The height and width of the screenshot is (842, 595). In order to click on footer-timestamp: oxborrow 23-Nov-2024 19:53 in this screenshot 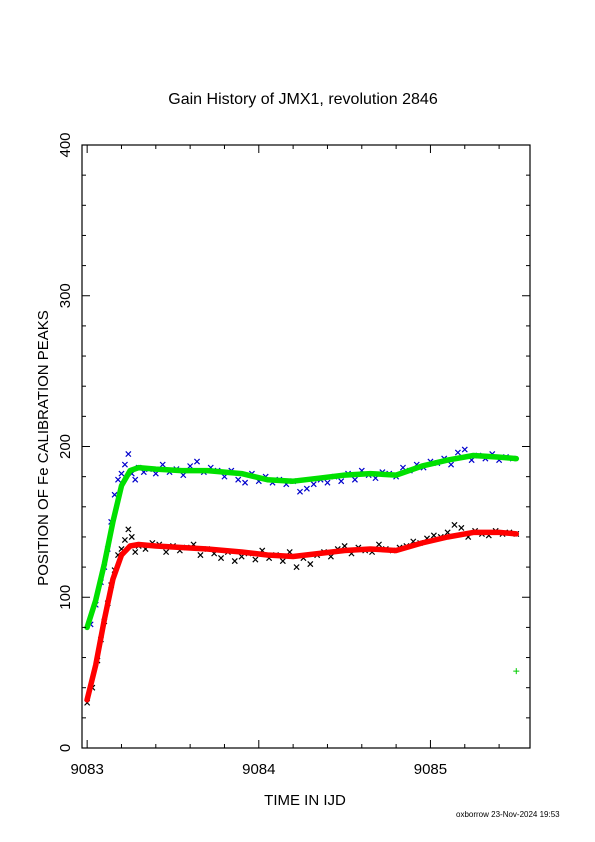, I will do `click(508, 814)`.